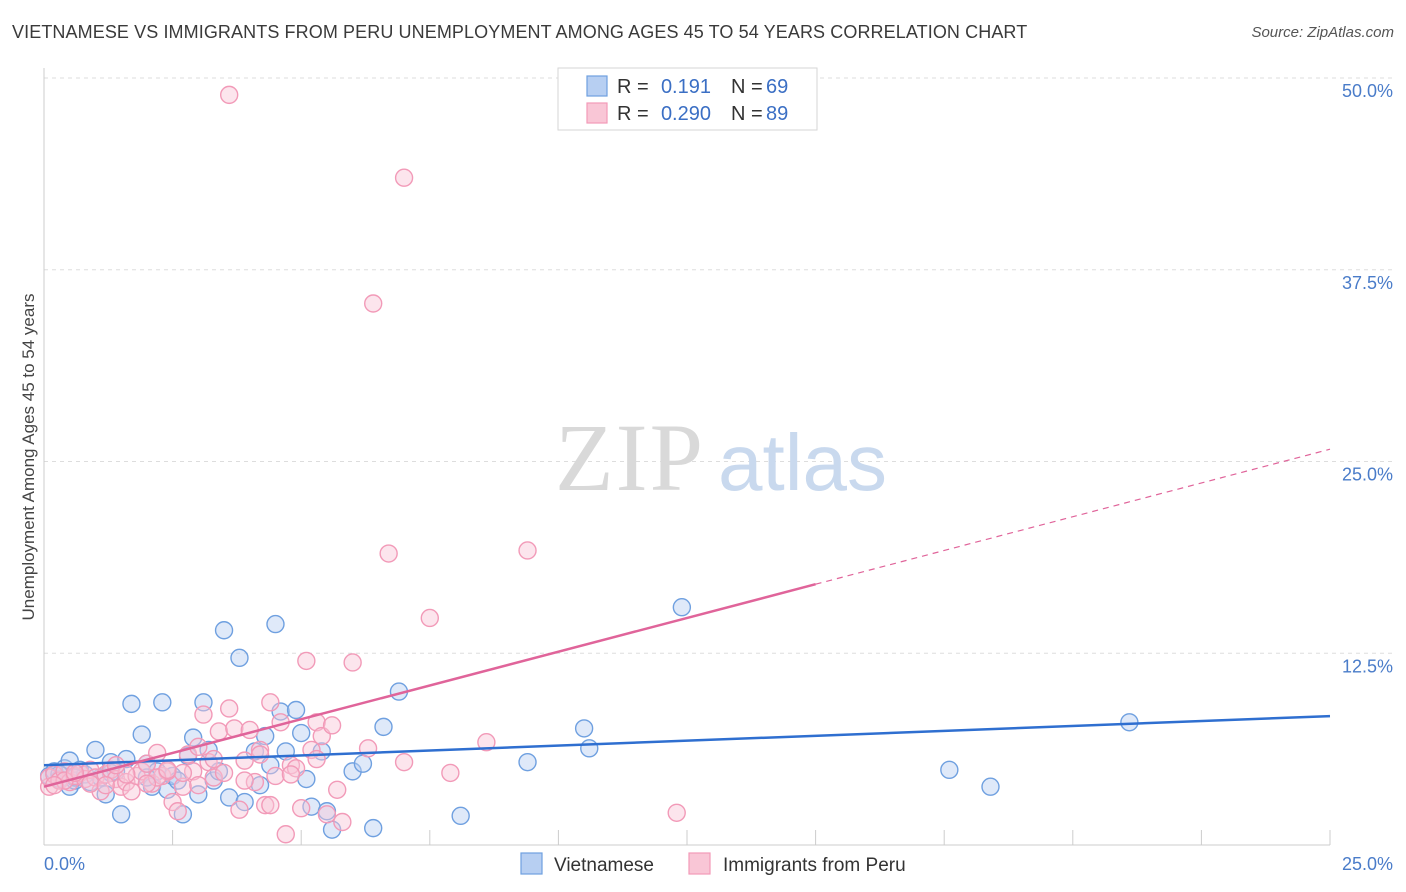 This screenshot has width=1406, height=892. Describe the element at coordinates (64, 864) in the screenshot. I see `x-tick-label: 0.0%` at that location.